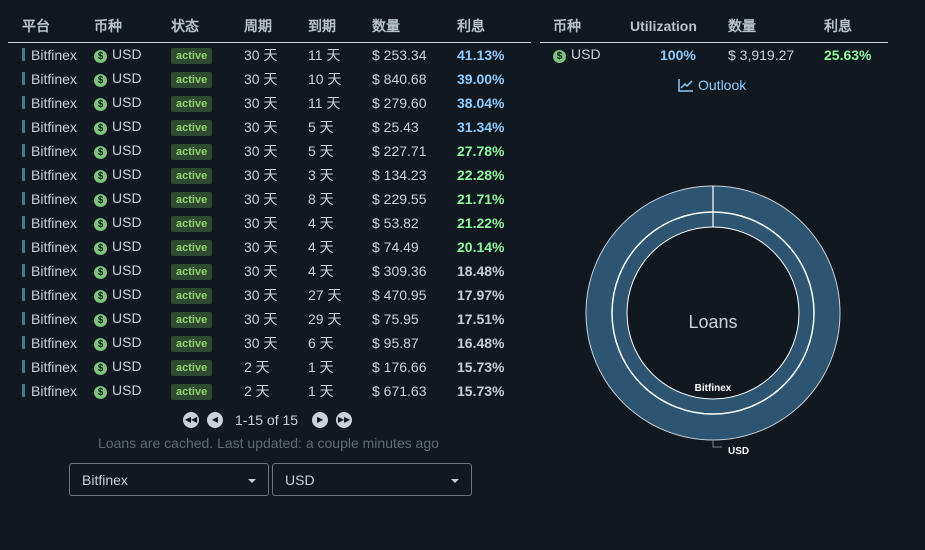 Image resolution: width=925 pixels, height=550 pixels. I want to click on col-header-status: 状态, so click(207, 21).